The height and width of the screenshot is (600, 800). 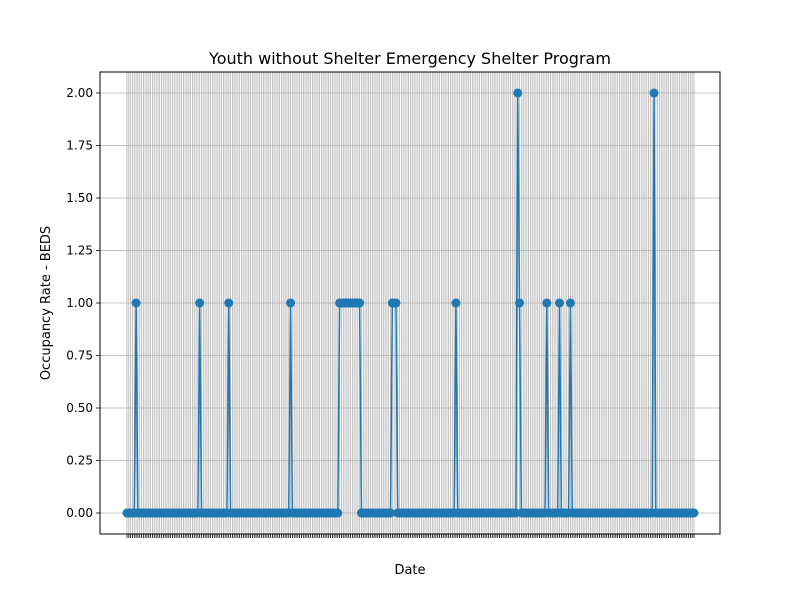 I want to click on y-tick-label: 1.50, so click(x=79, y=198).